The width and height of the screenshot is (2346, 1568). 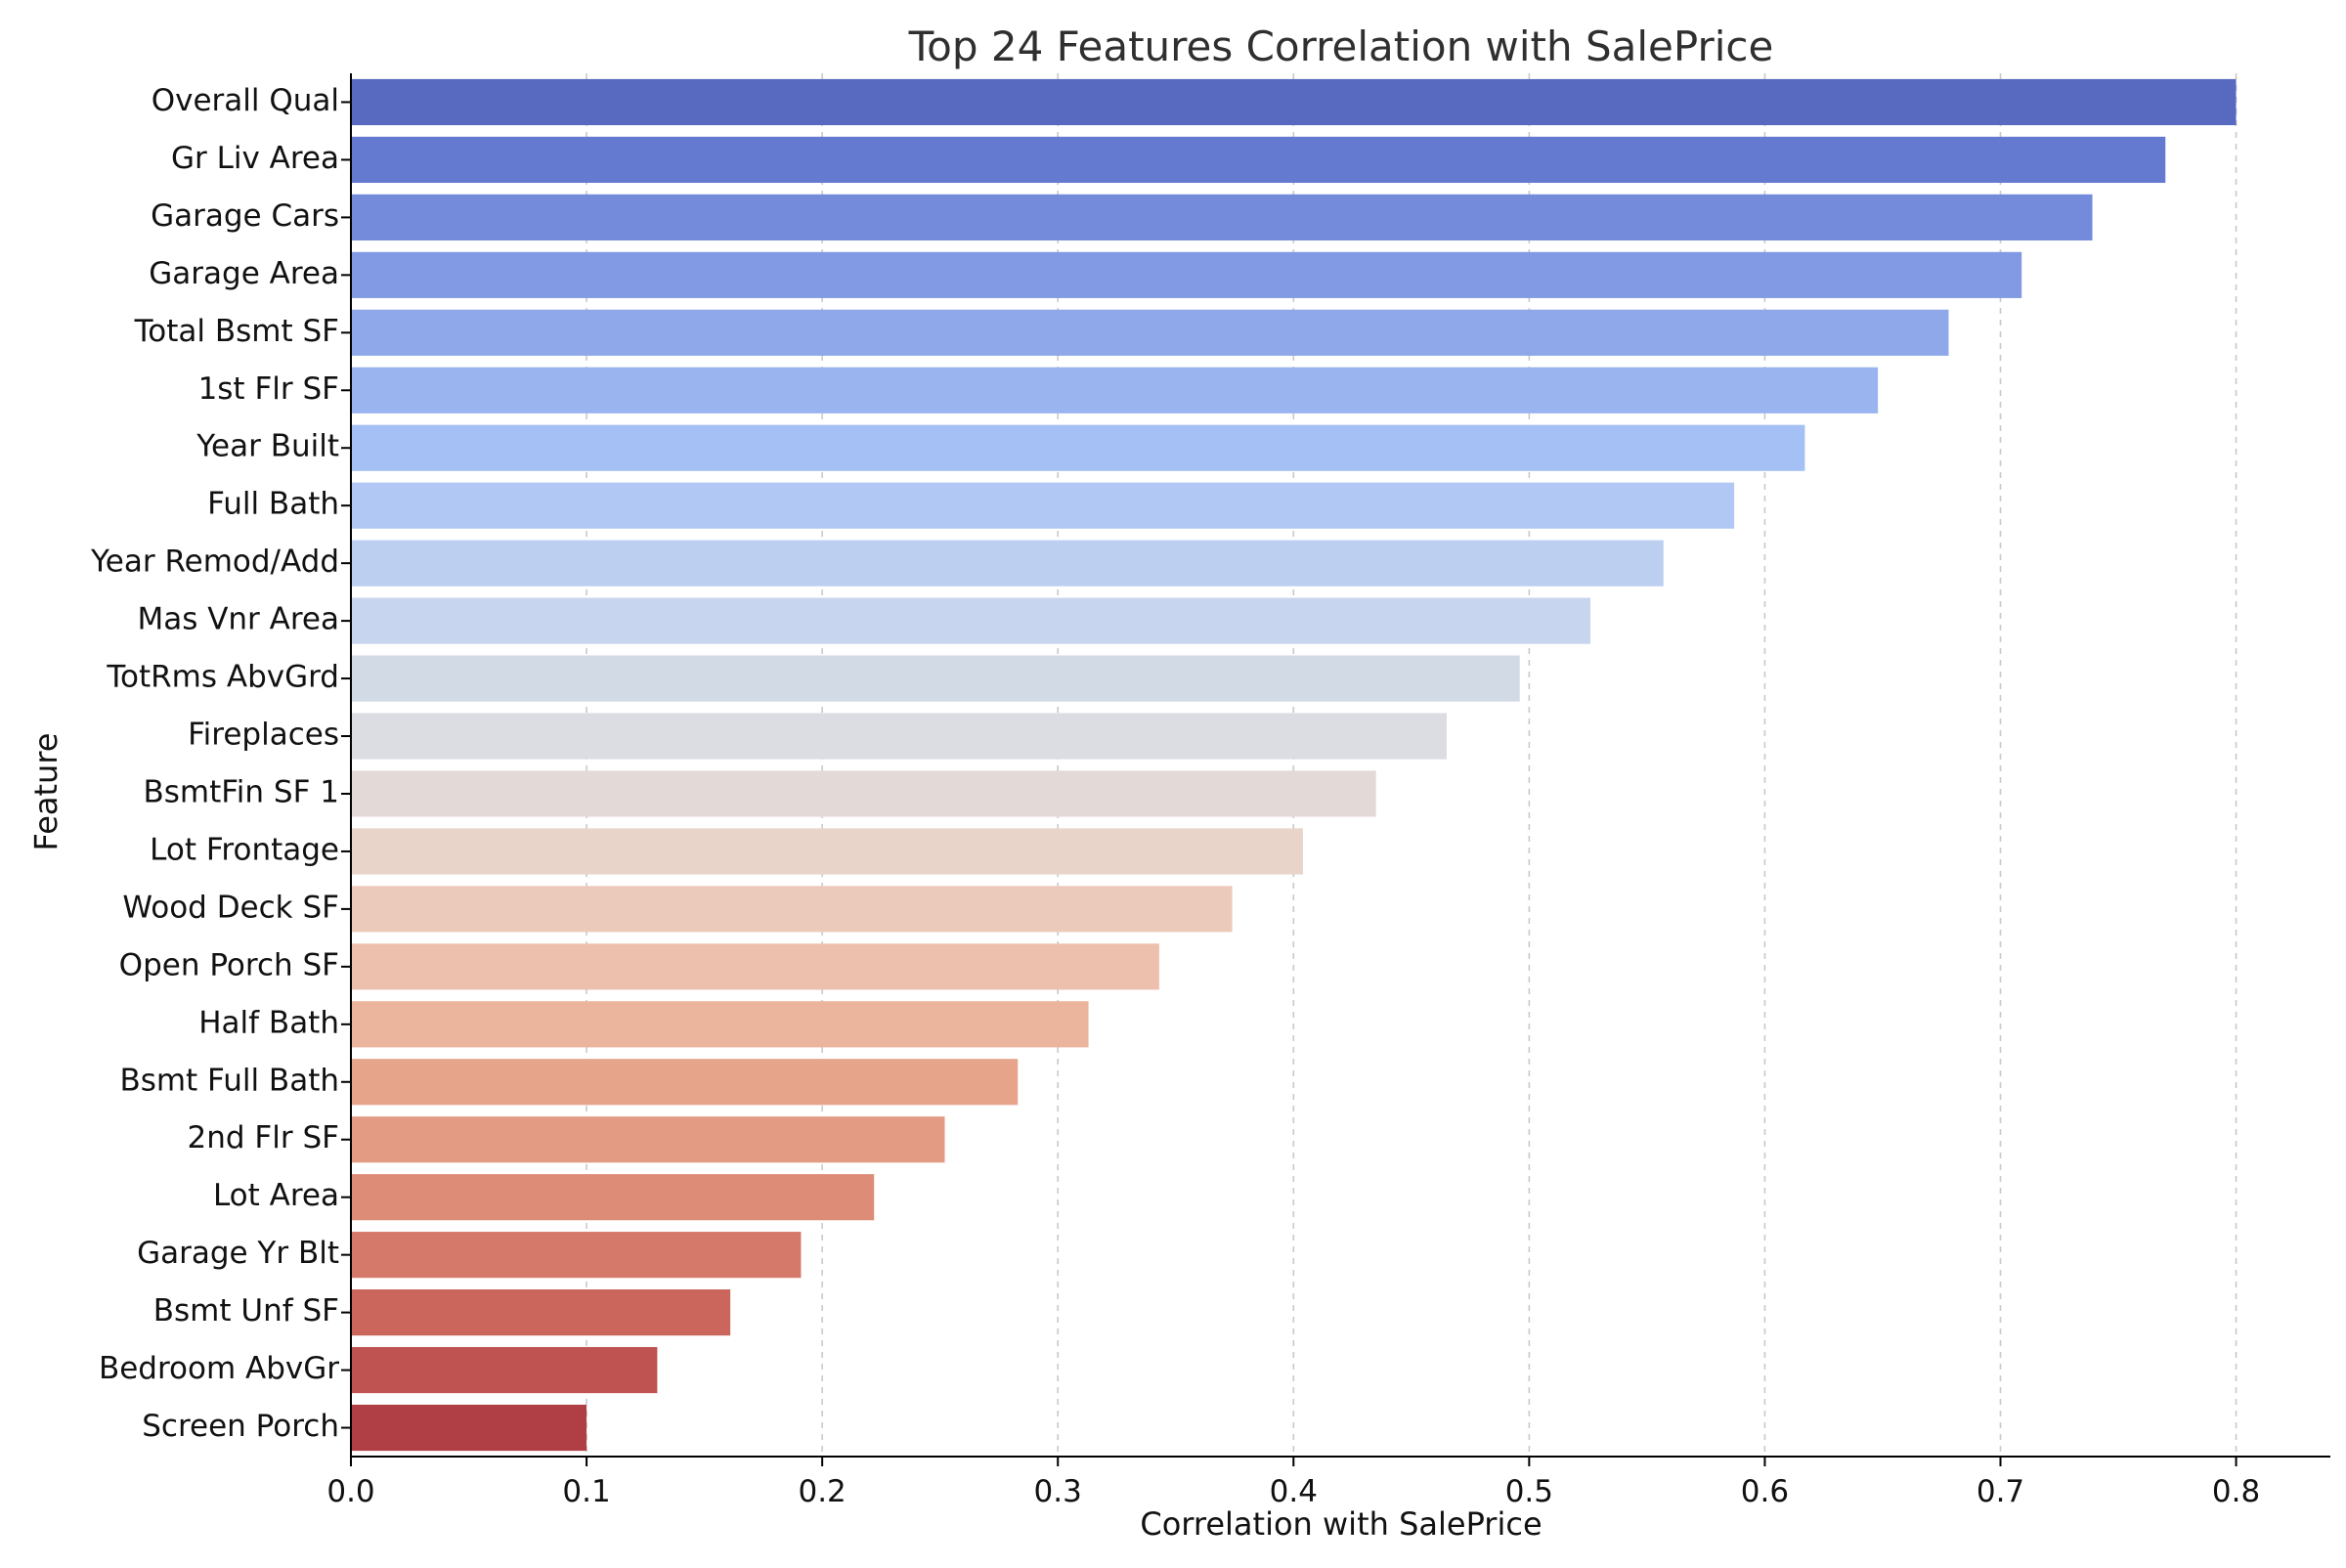 What do you see at coordinates (229, 1081) in the screenshot?
I see `y-tick-label: Bsmt Full Bath` at bounding box center [229, 1081].